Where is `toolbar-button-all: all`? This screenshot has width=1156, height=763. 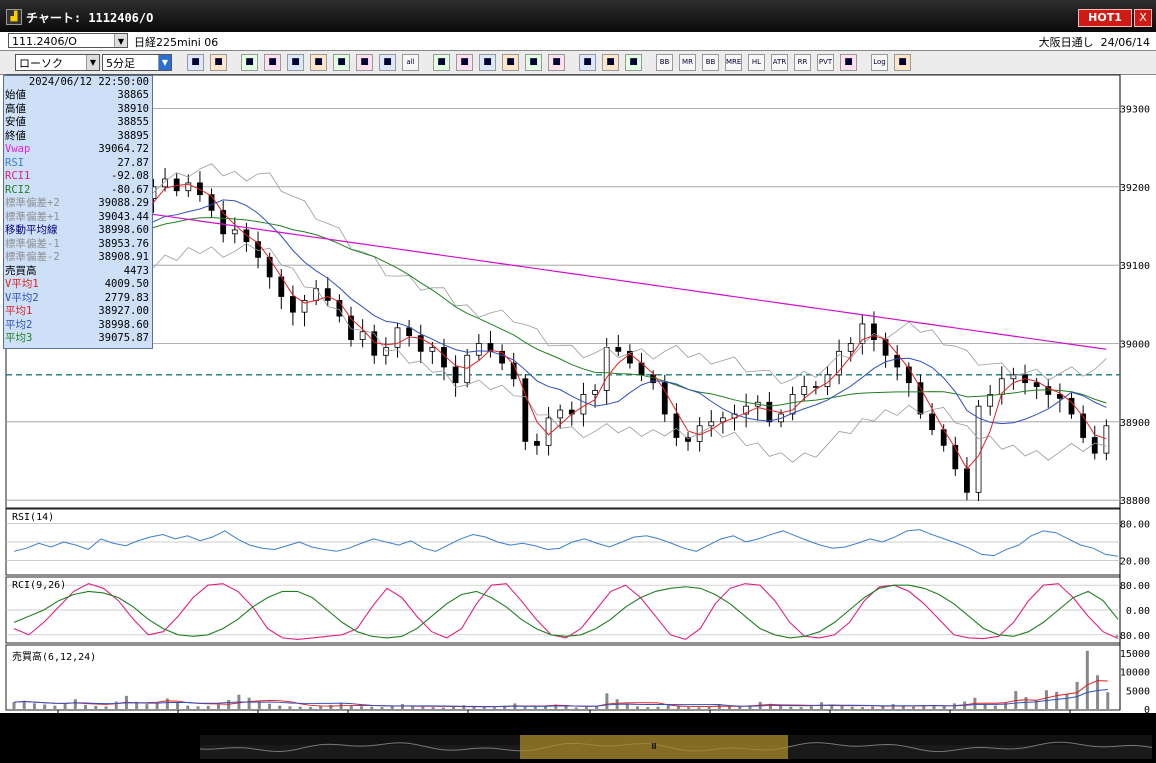 toolbar-button-all: all is located at coordinates (410, 62).